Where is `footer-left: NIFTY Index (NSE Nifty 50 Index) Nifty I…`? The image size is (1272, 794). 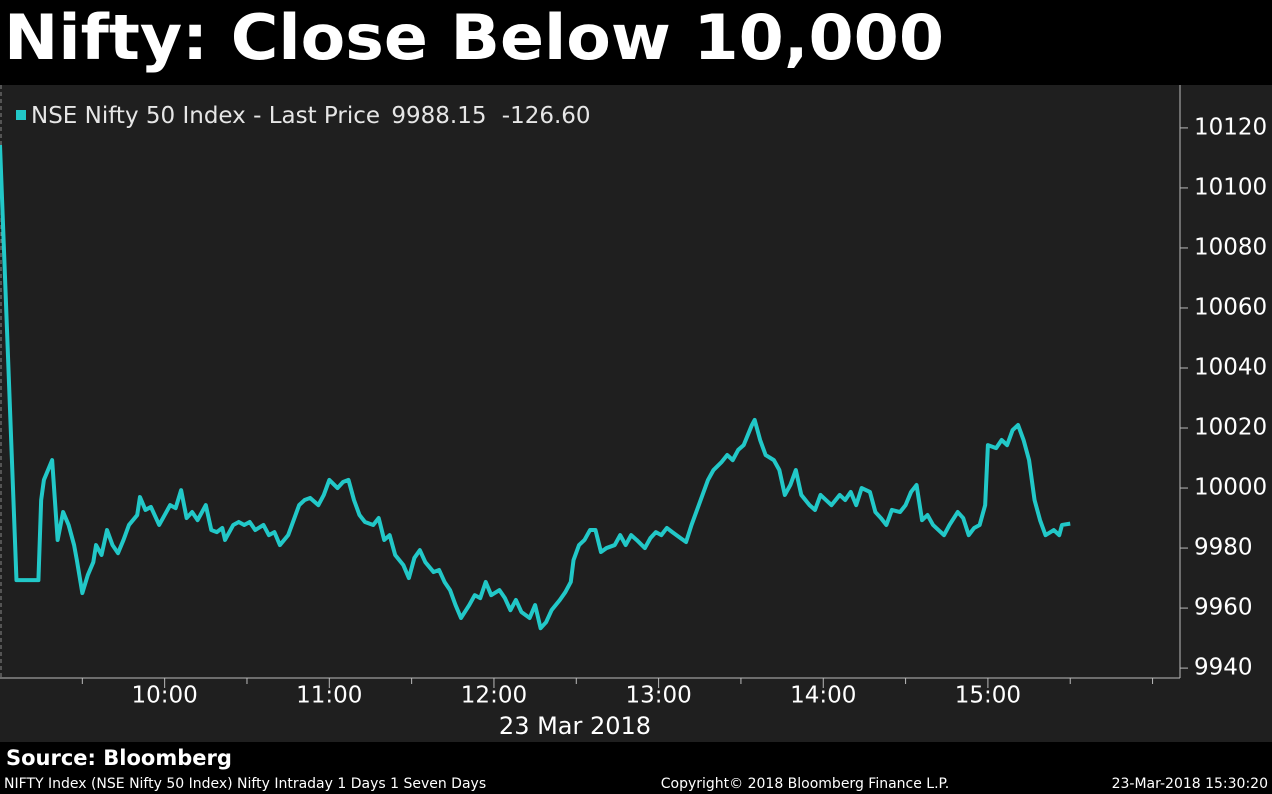
footer-left: NIFTY Index (NSE Nifty 50 Index) Nifty I… is located at coordinates (245, 784).